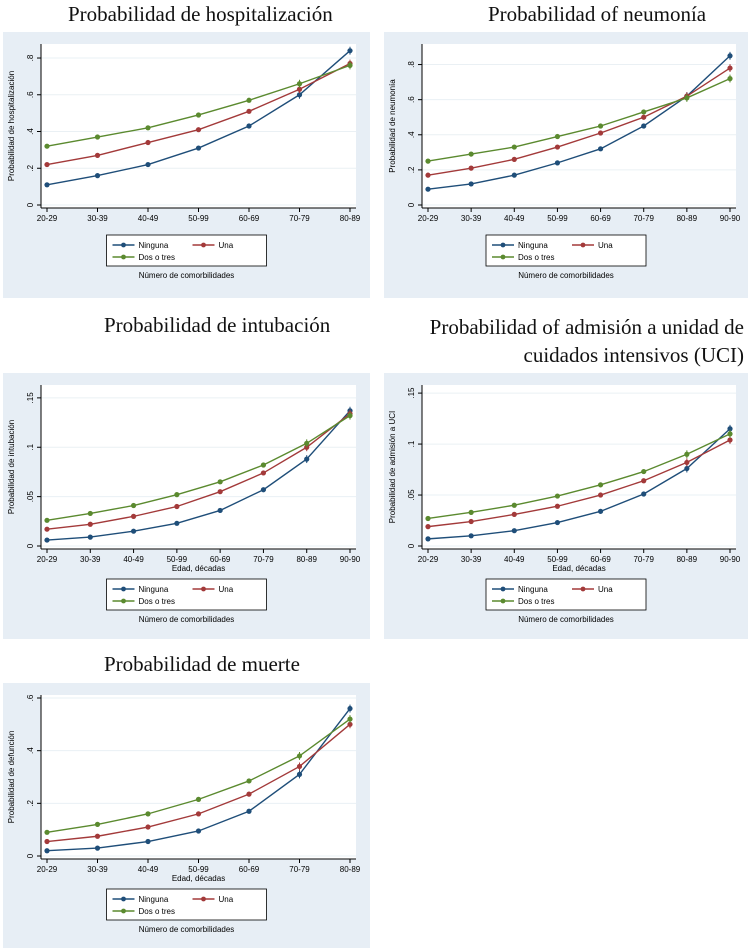 This screenshot has width=754, height=951. What do you see at coordinates (11, 777) in the screenshot?
I see `y-axis-label: Probabilidad de defunción` at bounding box center [11, 777].